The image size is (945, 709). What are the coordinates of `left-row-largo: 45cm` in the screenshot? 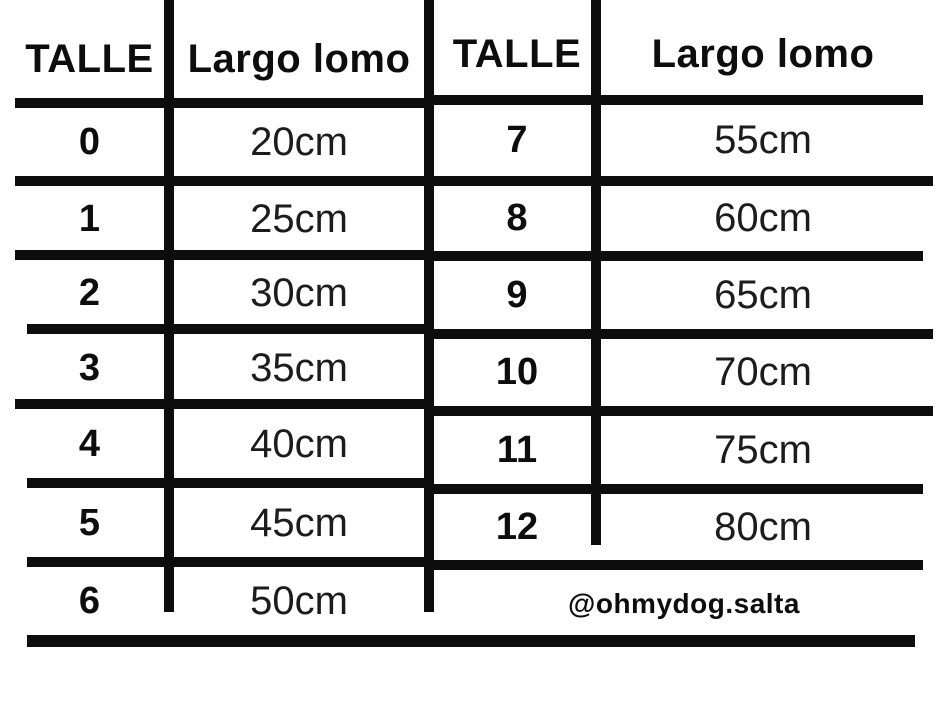 It's located at (299, 523).